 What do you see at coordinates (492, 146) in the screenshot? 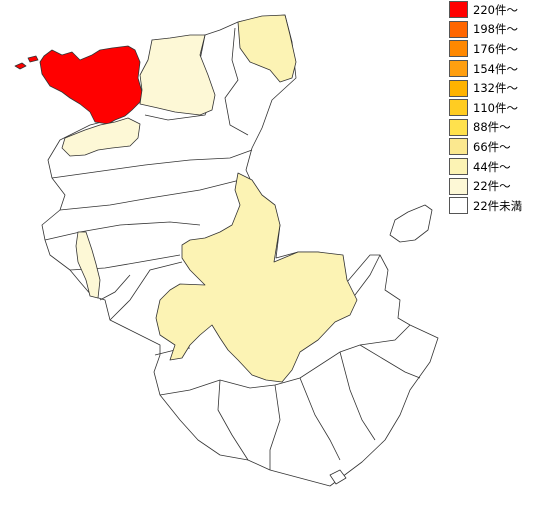
I see `legend-label: 66件～` at bounding box center [492, 146].